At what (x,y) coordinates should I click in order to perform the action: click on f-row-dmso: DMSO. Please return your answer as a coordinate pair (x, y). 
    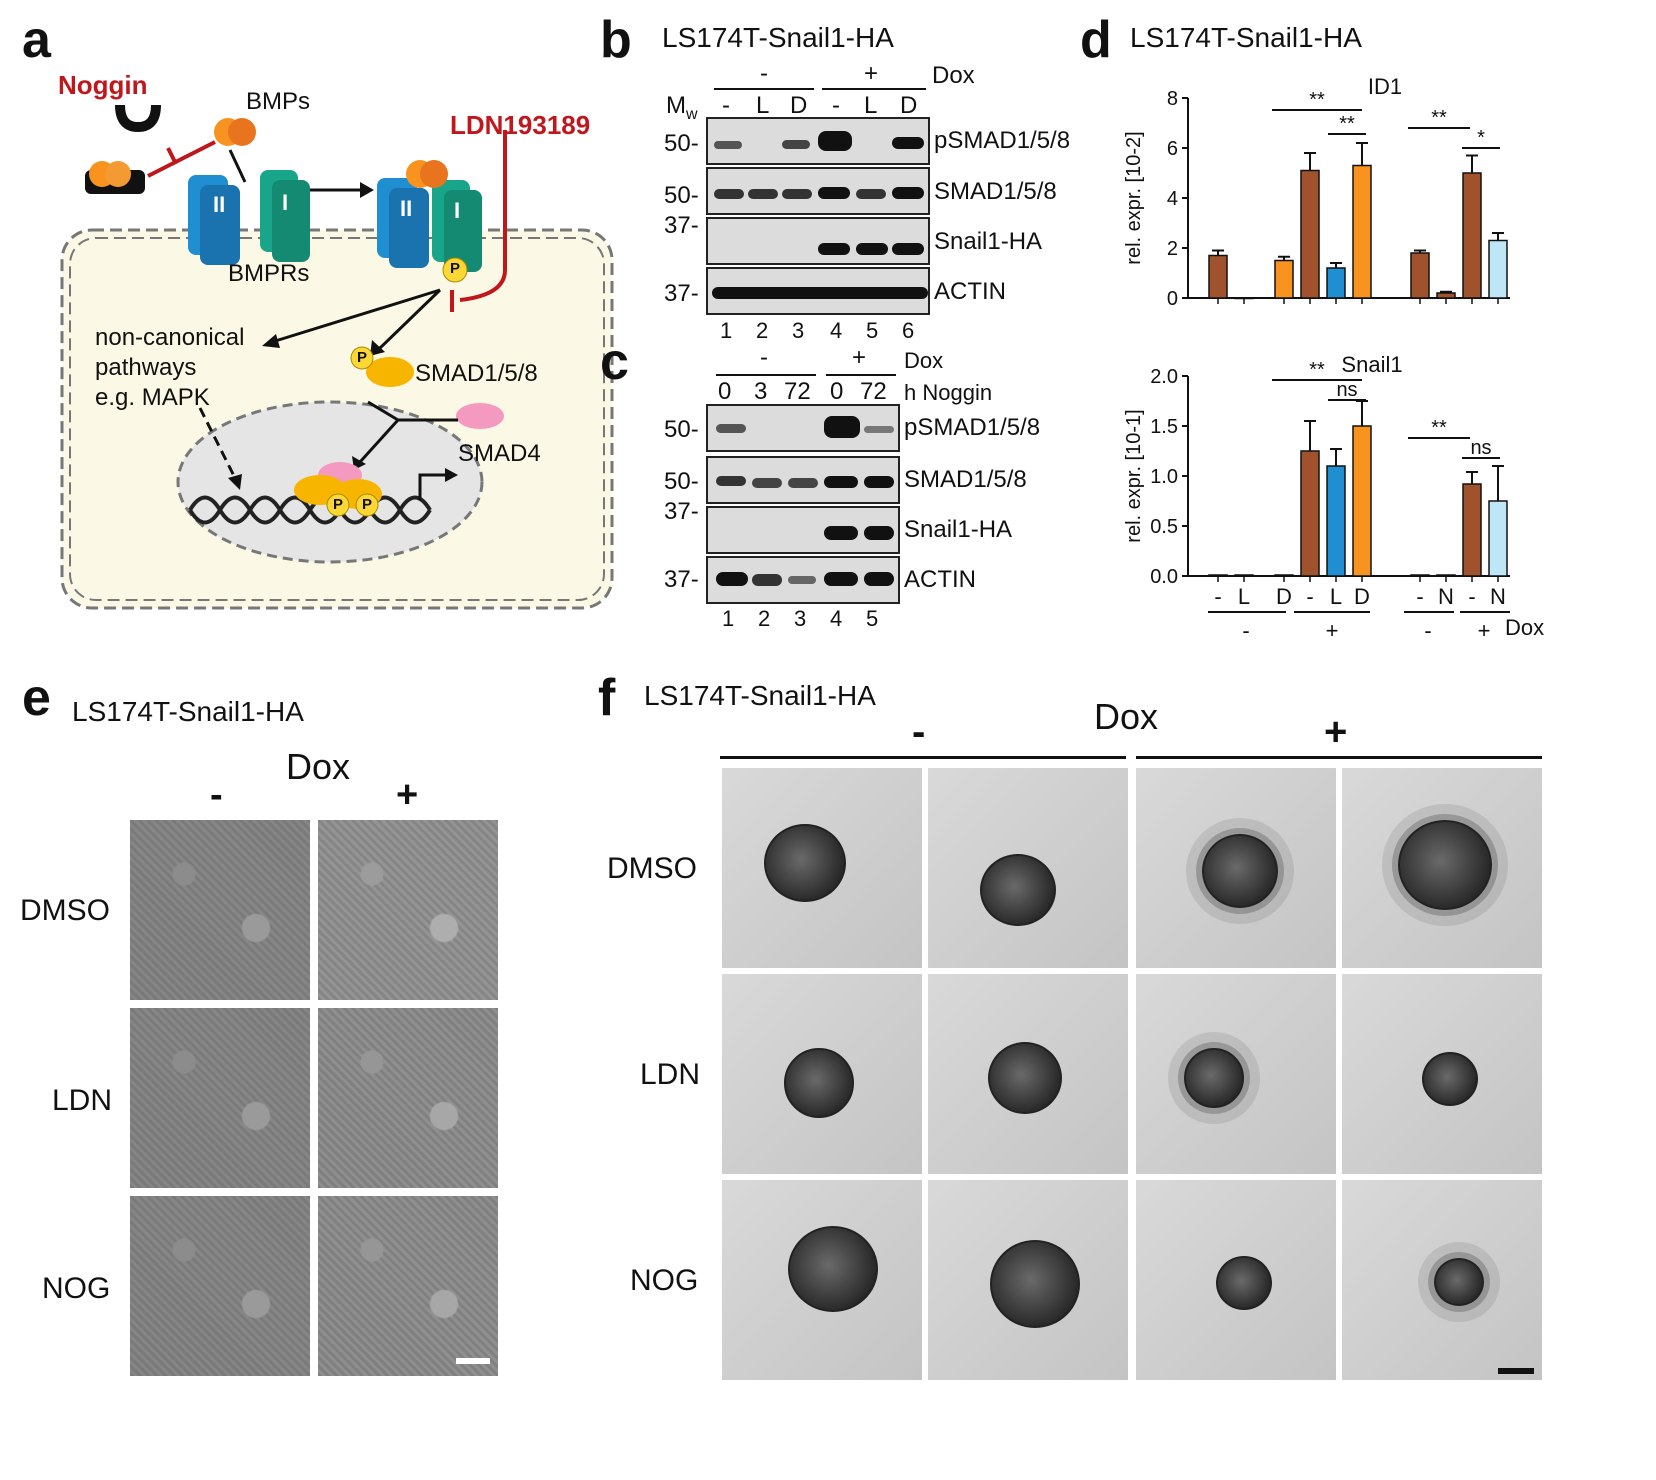
    Looking at the image, I should click on (652, 868).